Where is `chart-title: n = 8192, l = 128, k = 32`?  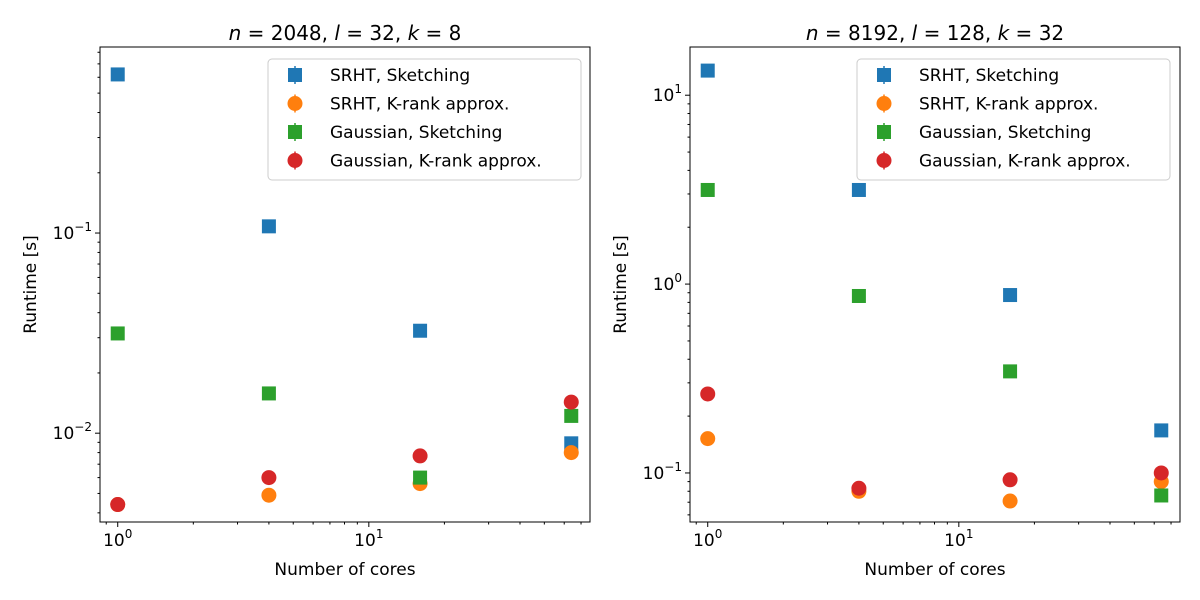
chart-title: n = 8192, l = 128, k = 32 is located at coordinates (935, 33).